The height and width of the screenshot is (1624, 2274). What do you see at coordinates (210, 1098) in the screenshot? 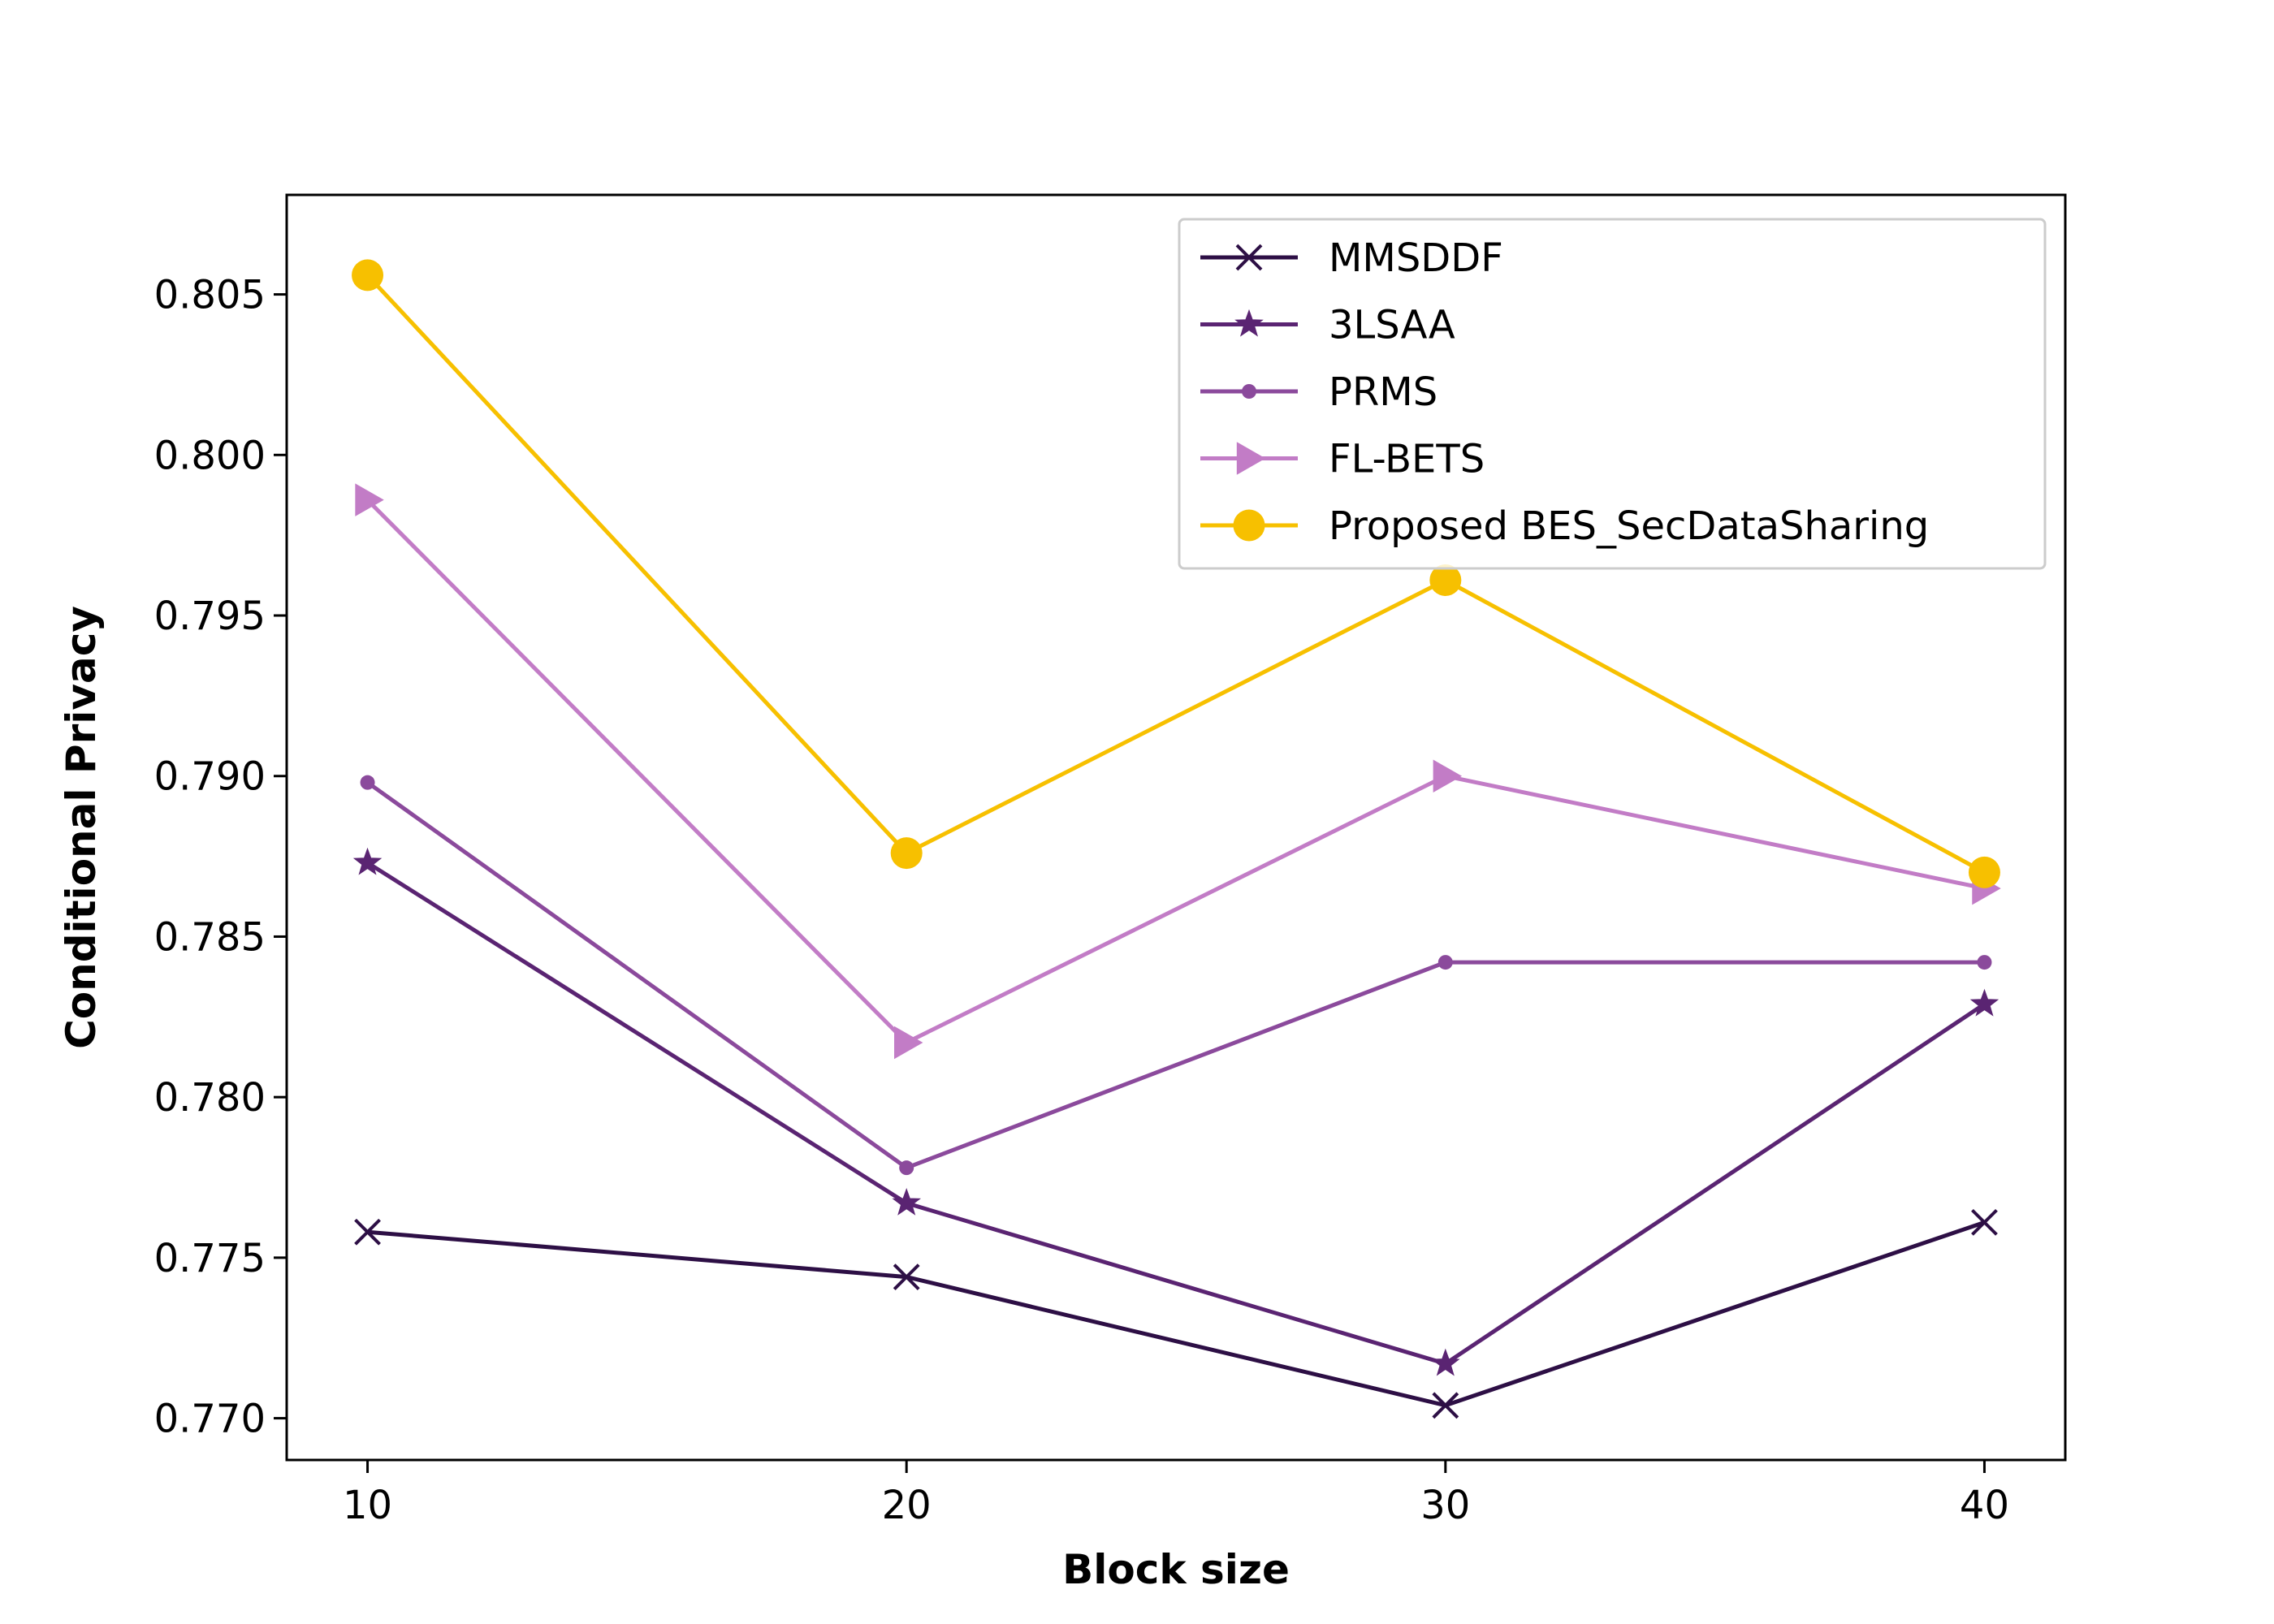
I see `y-tick-label: 0.780` at bounding box center [210, 1098].